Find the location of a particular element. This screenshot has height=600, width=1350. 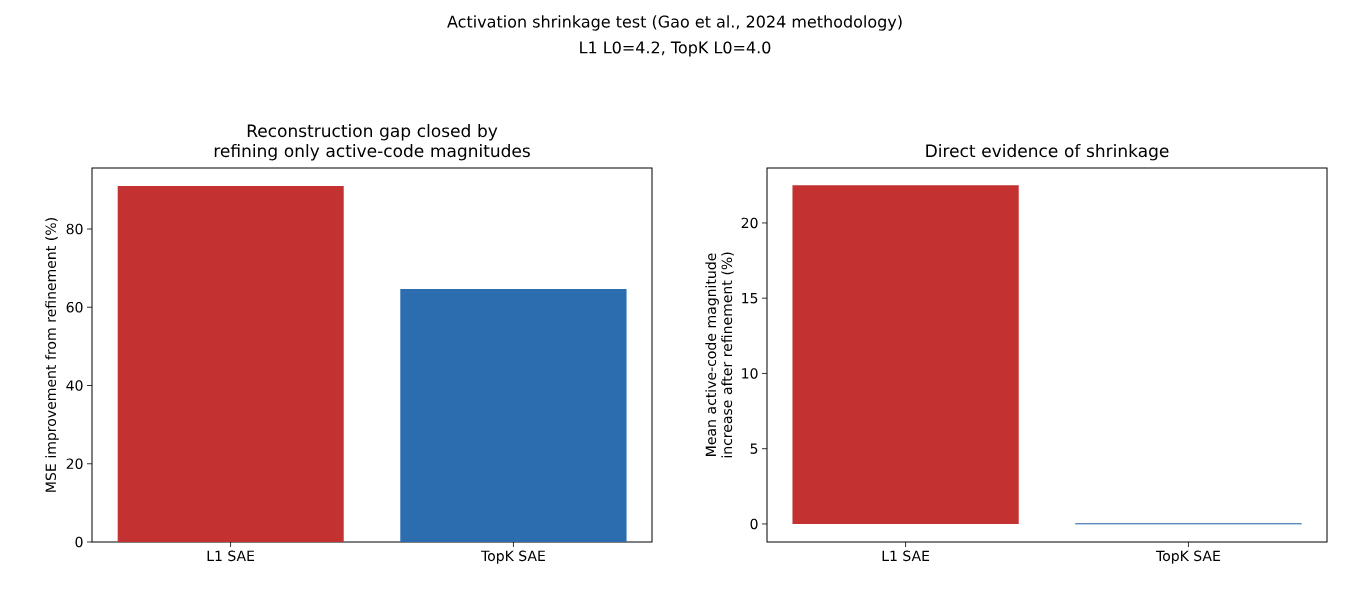

y-tick-label: 40 is located at coordinates (74, 385).